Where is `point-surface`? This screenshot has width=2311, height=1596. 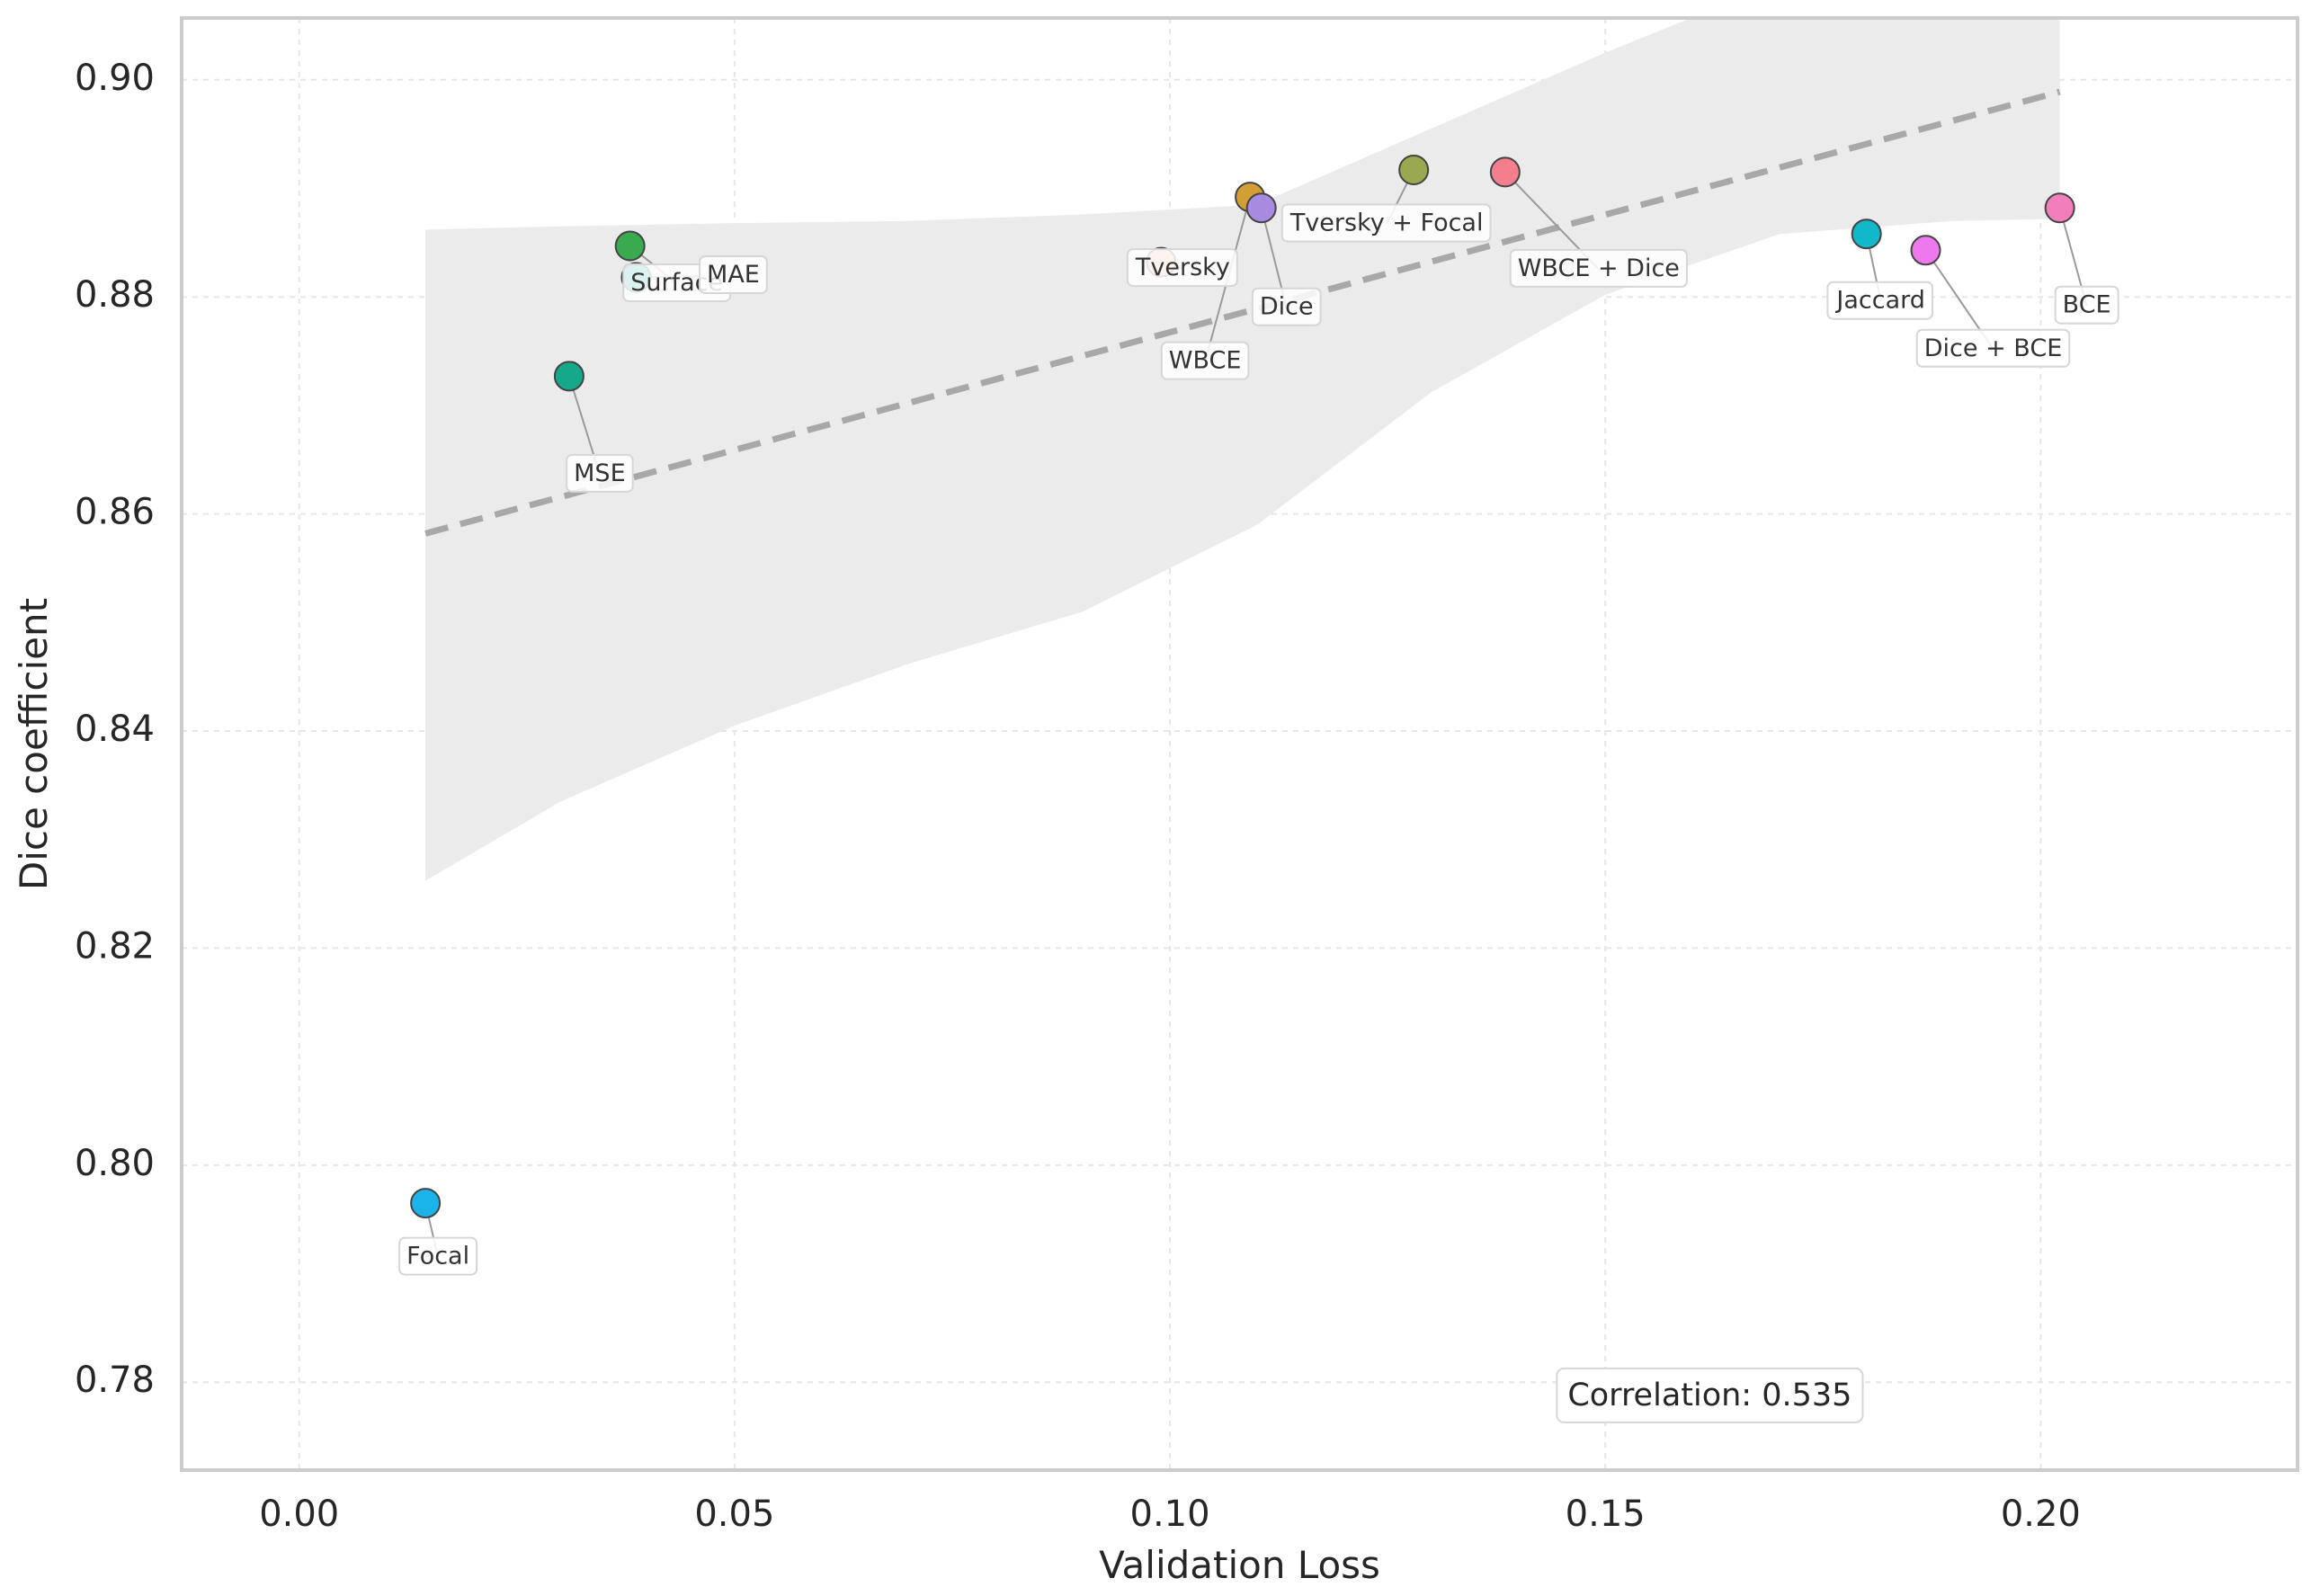
point-surface is located at coordinates (630, 246).